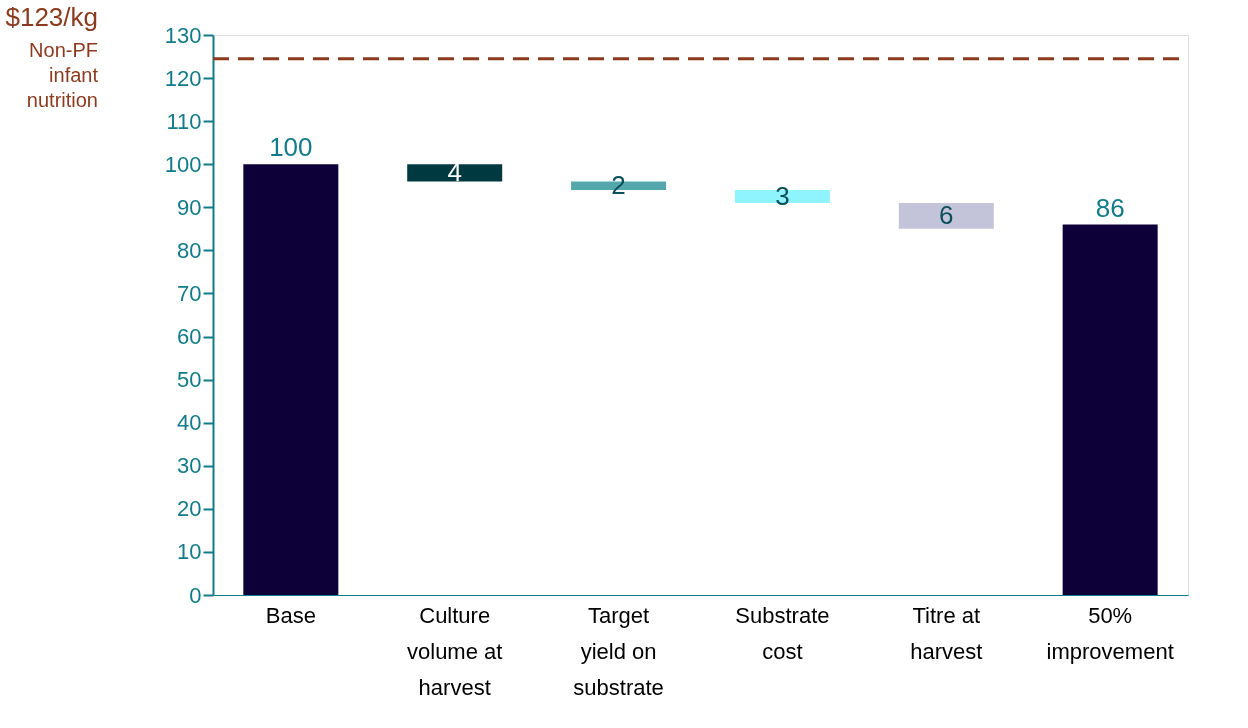 Image resolution: width=1248 pixels, height=728 pixels. What do you see at coordinates (189, 207) in the screenshot?
I see `y-tick-label: 90` at bounding box center [189, 207].